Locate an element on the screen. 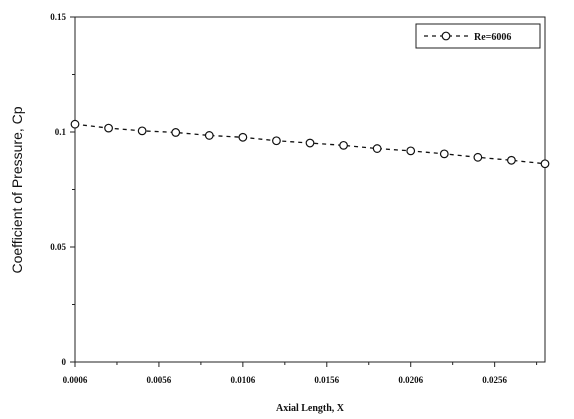 The image size is (574, 419). y-tick-label: 0 is located at coordinates (64, 362).